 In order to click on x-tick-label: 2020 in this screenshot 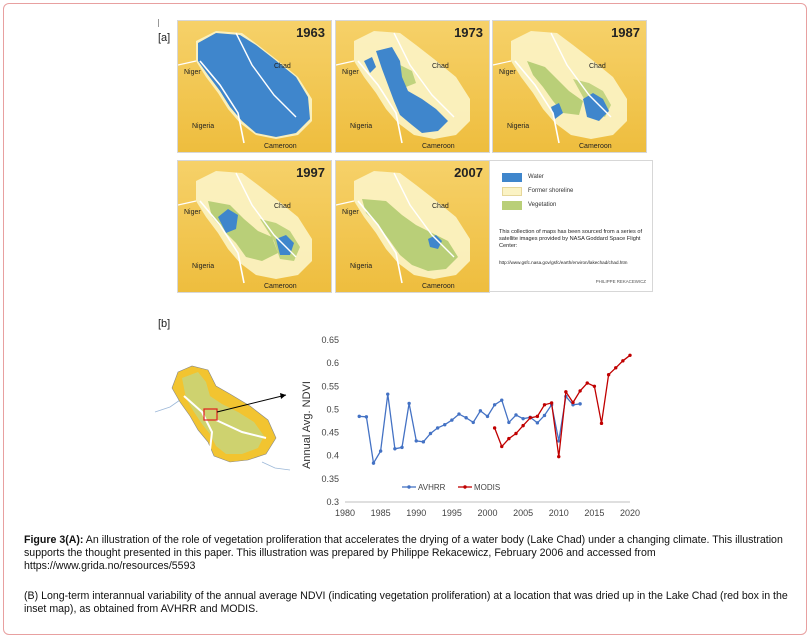, I will do `click(630, 513)`.